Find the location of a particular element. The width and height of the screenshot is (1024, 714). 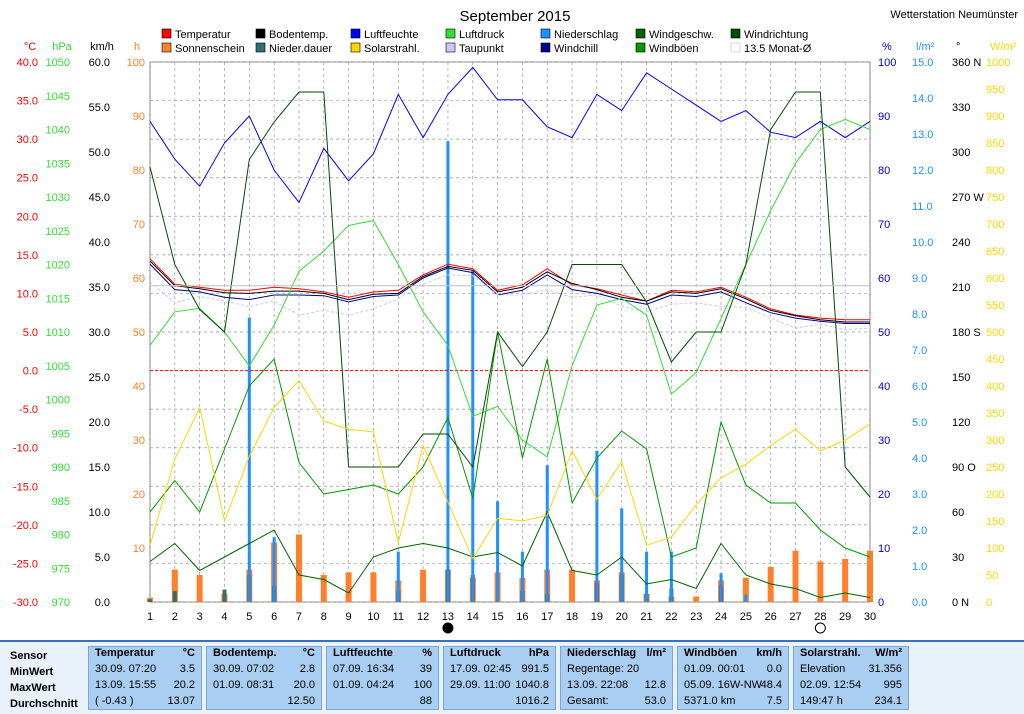

axis-tick-humidity: 20 is located at coordinates (884, 495).